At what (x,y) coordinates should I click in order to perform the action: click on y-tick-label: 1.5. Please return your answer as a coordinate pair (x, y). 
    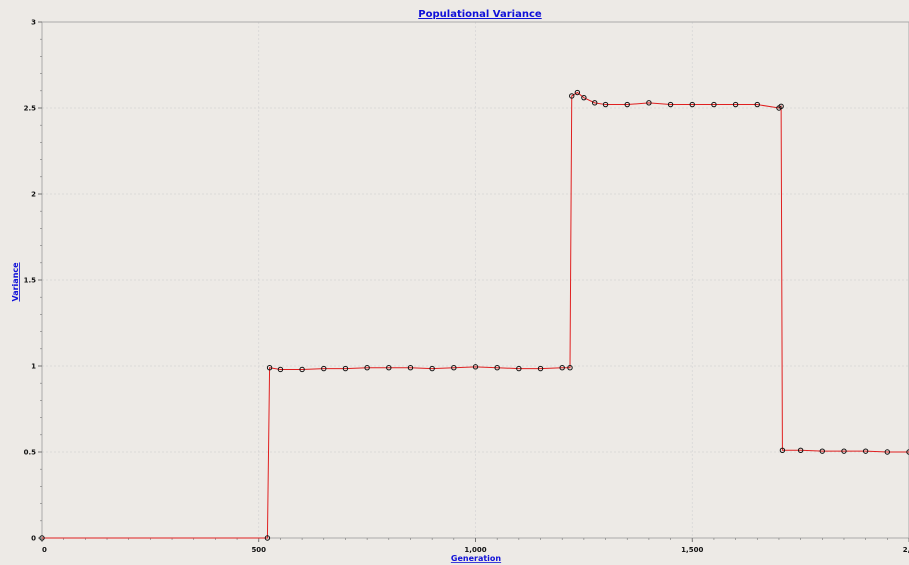
    Looking at the image, I should click on (30, 281).